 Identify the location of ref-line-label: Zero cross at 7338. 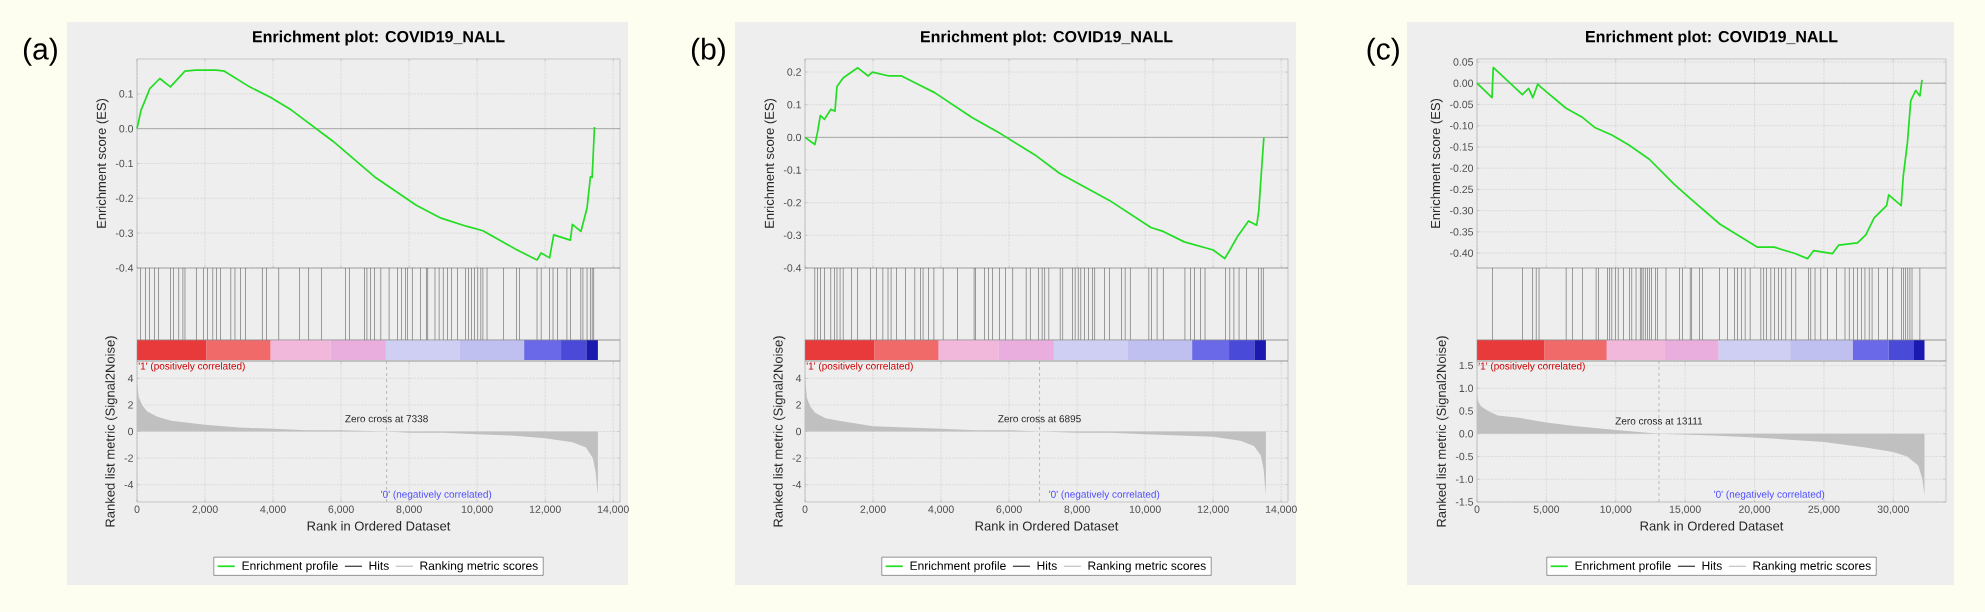
(386, 419).